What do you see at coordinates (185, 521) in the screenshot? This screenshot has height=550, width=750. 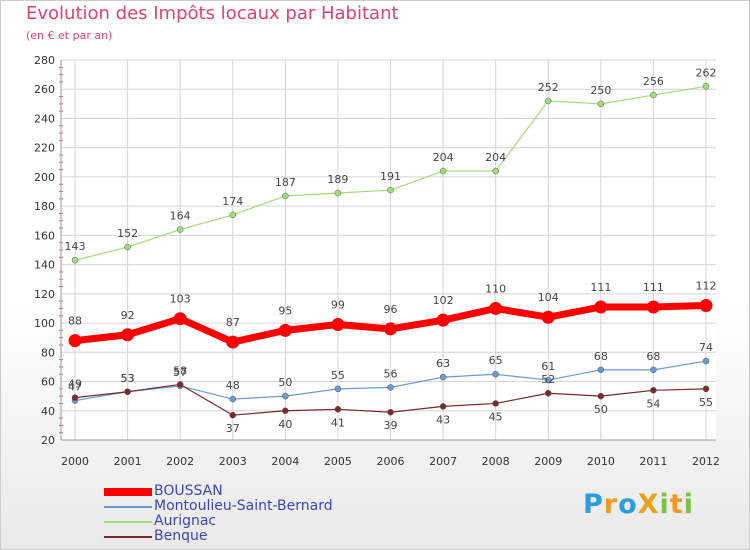 I see `legend-label: Aurignac` at bounding box center [185, 521].